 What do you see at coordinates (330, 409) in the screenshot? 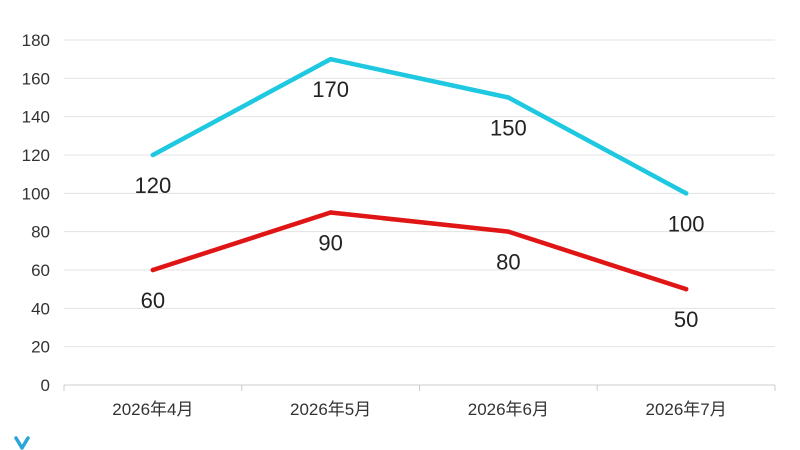
I see `x-tick-label: 2026年5月` at bounding box center [330, 409].